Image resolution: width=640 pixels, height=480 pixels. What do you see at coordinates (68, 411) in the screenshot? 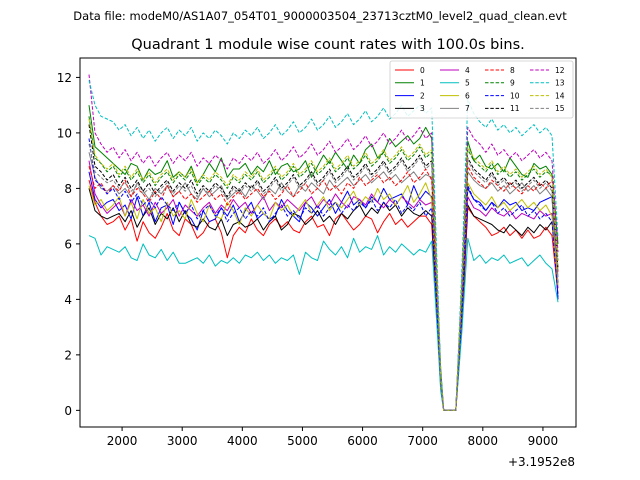
I see `y-tick-label: 0` at bounding box center [68, 411].